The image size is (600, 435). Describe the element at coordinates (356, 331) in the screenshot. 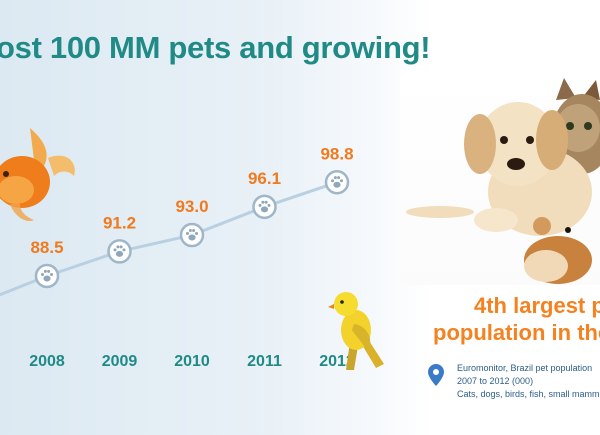

I see `canary-image` at that location.